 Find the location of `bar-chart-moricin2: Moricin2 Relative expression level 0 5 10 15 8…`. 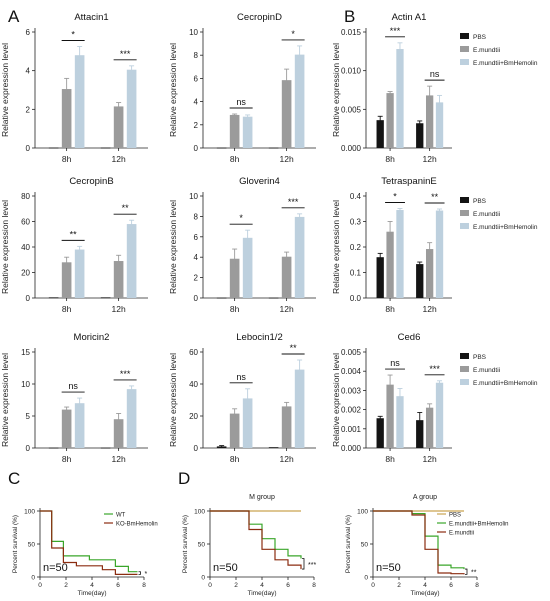

bar-chart-moricin2: Moricin2 Relative expression level 0 5 10 15 8… is located at coordinates (74, 398).